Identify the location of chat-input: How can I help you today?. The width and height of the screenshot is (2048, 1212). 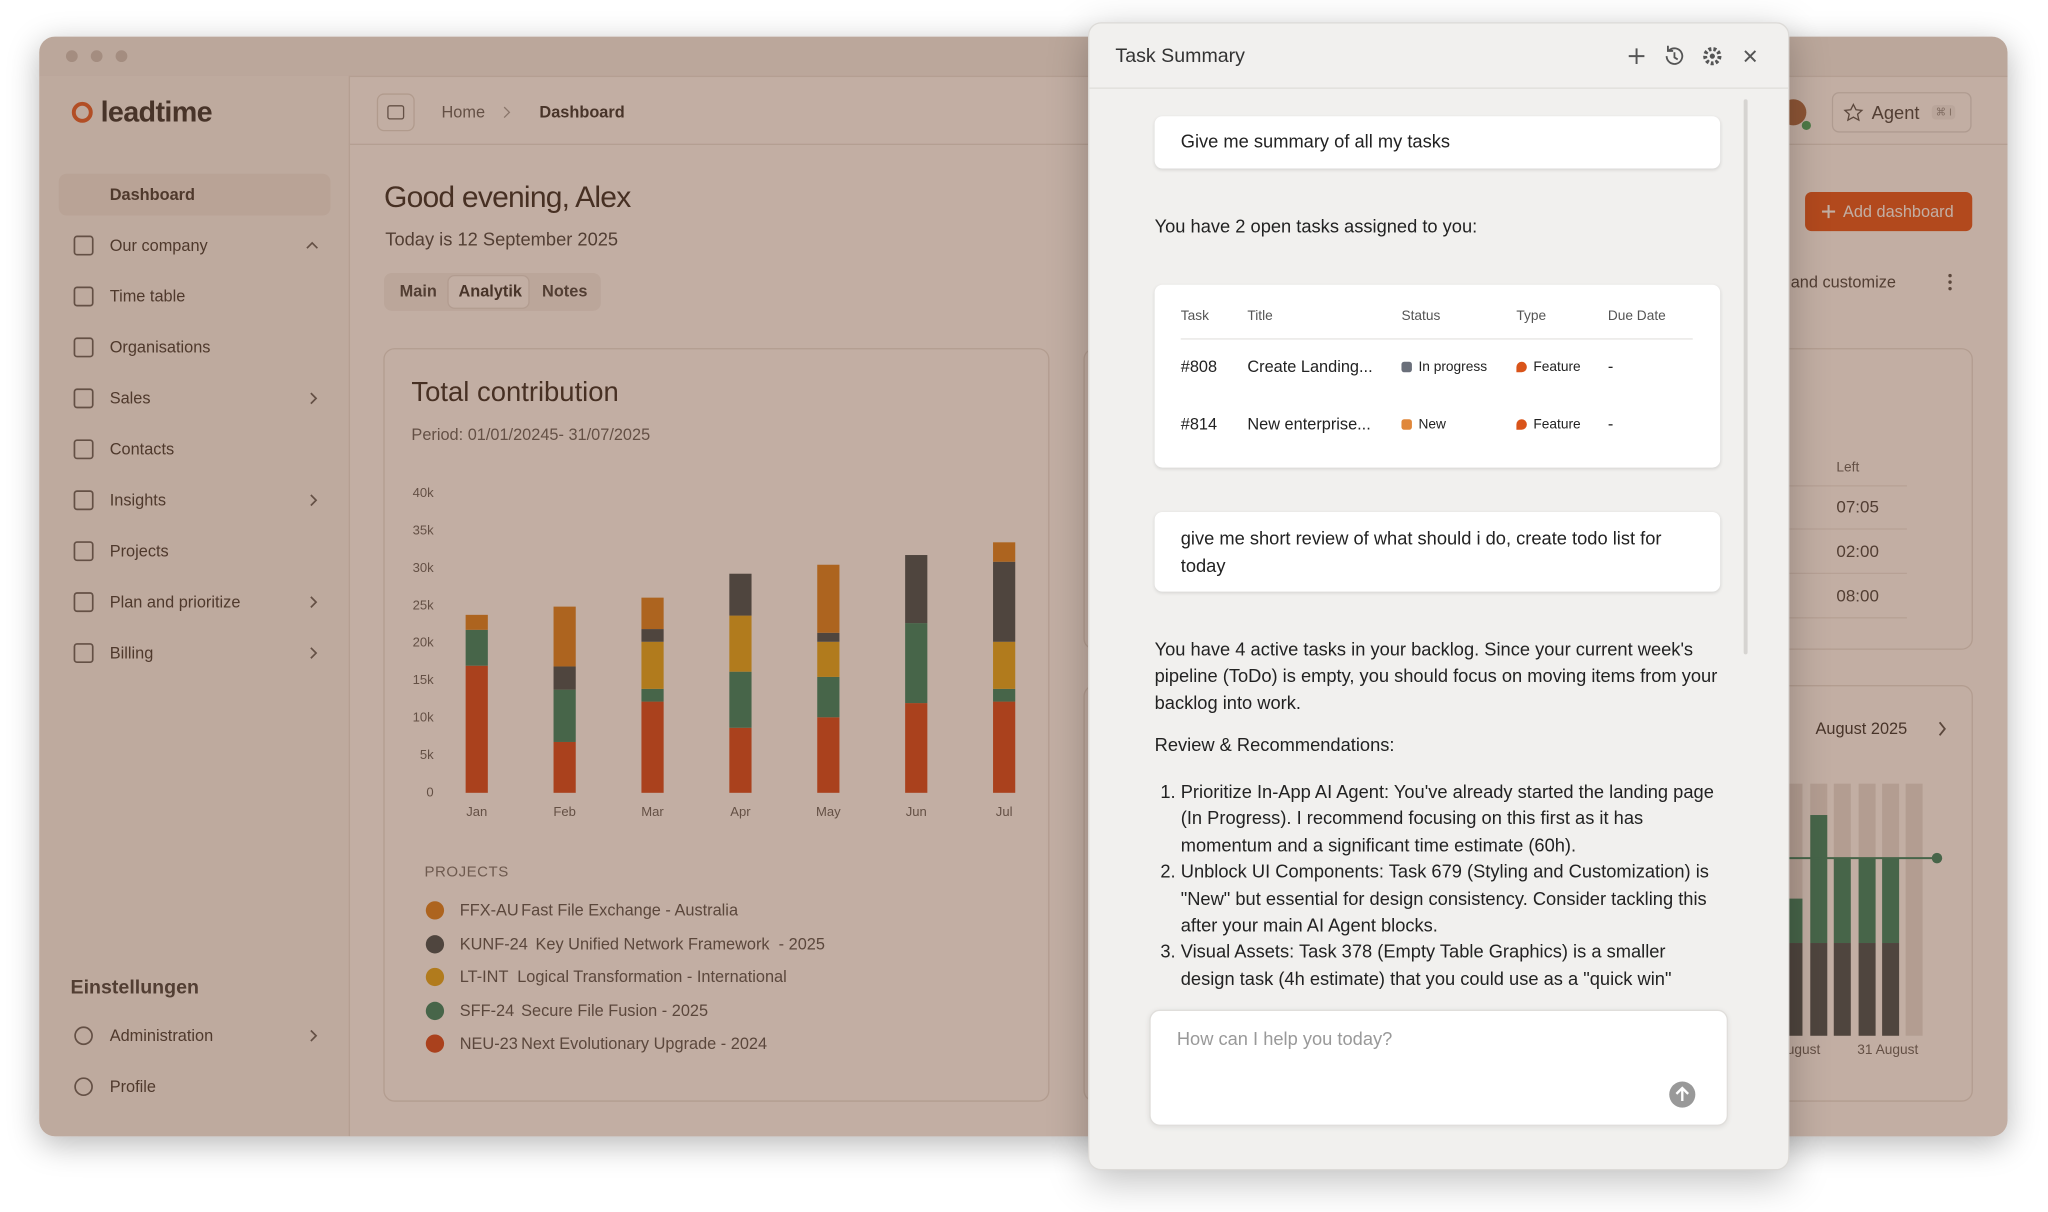
(1438, 1067).